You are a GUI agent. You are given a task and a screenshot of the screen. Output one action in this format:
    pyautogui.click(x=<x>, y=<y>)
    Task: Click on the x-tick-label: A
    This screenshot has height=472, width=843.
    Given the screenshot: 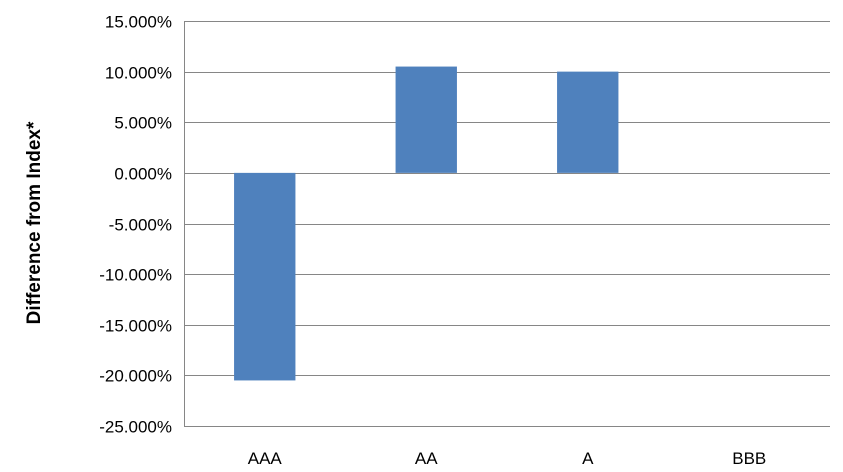 What is the action you would take?
    pyautogui.click(x=588, y=458)
    